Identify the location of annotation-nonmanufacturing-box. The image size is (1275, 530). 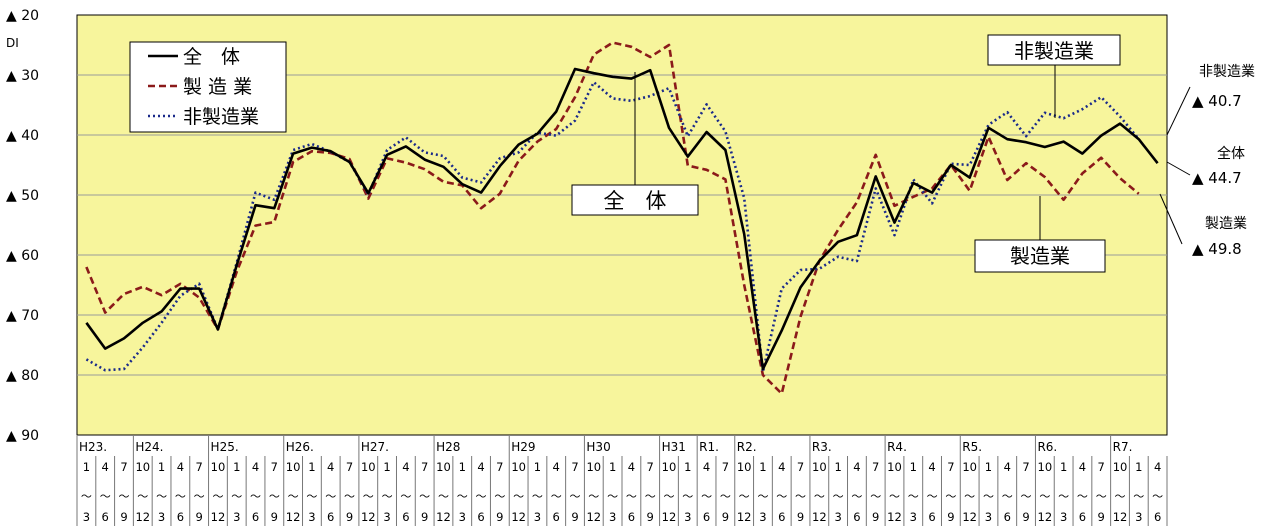
(1054, 50).